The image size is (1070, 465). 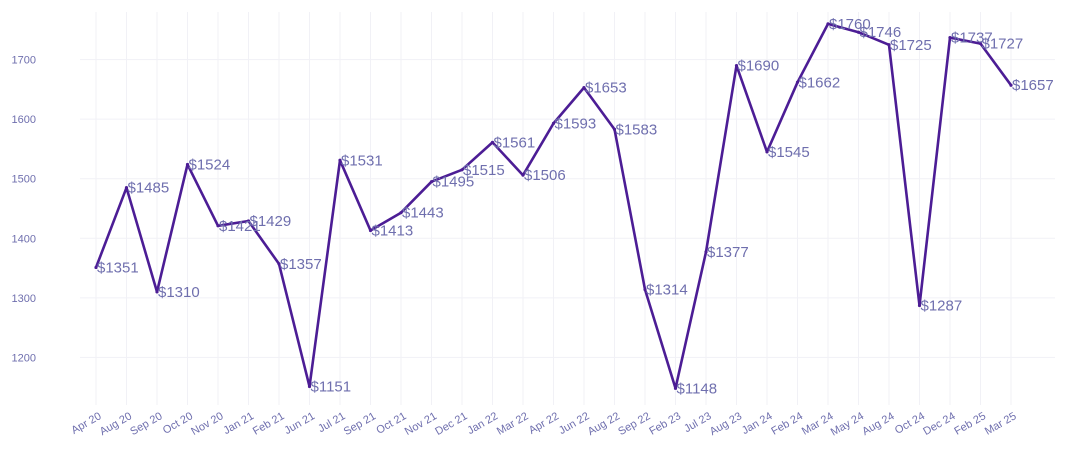 What do you see at coordinates (515, 142) in the screenshot?
I see `data-label: $1561` at bounding box center [515, 142].